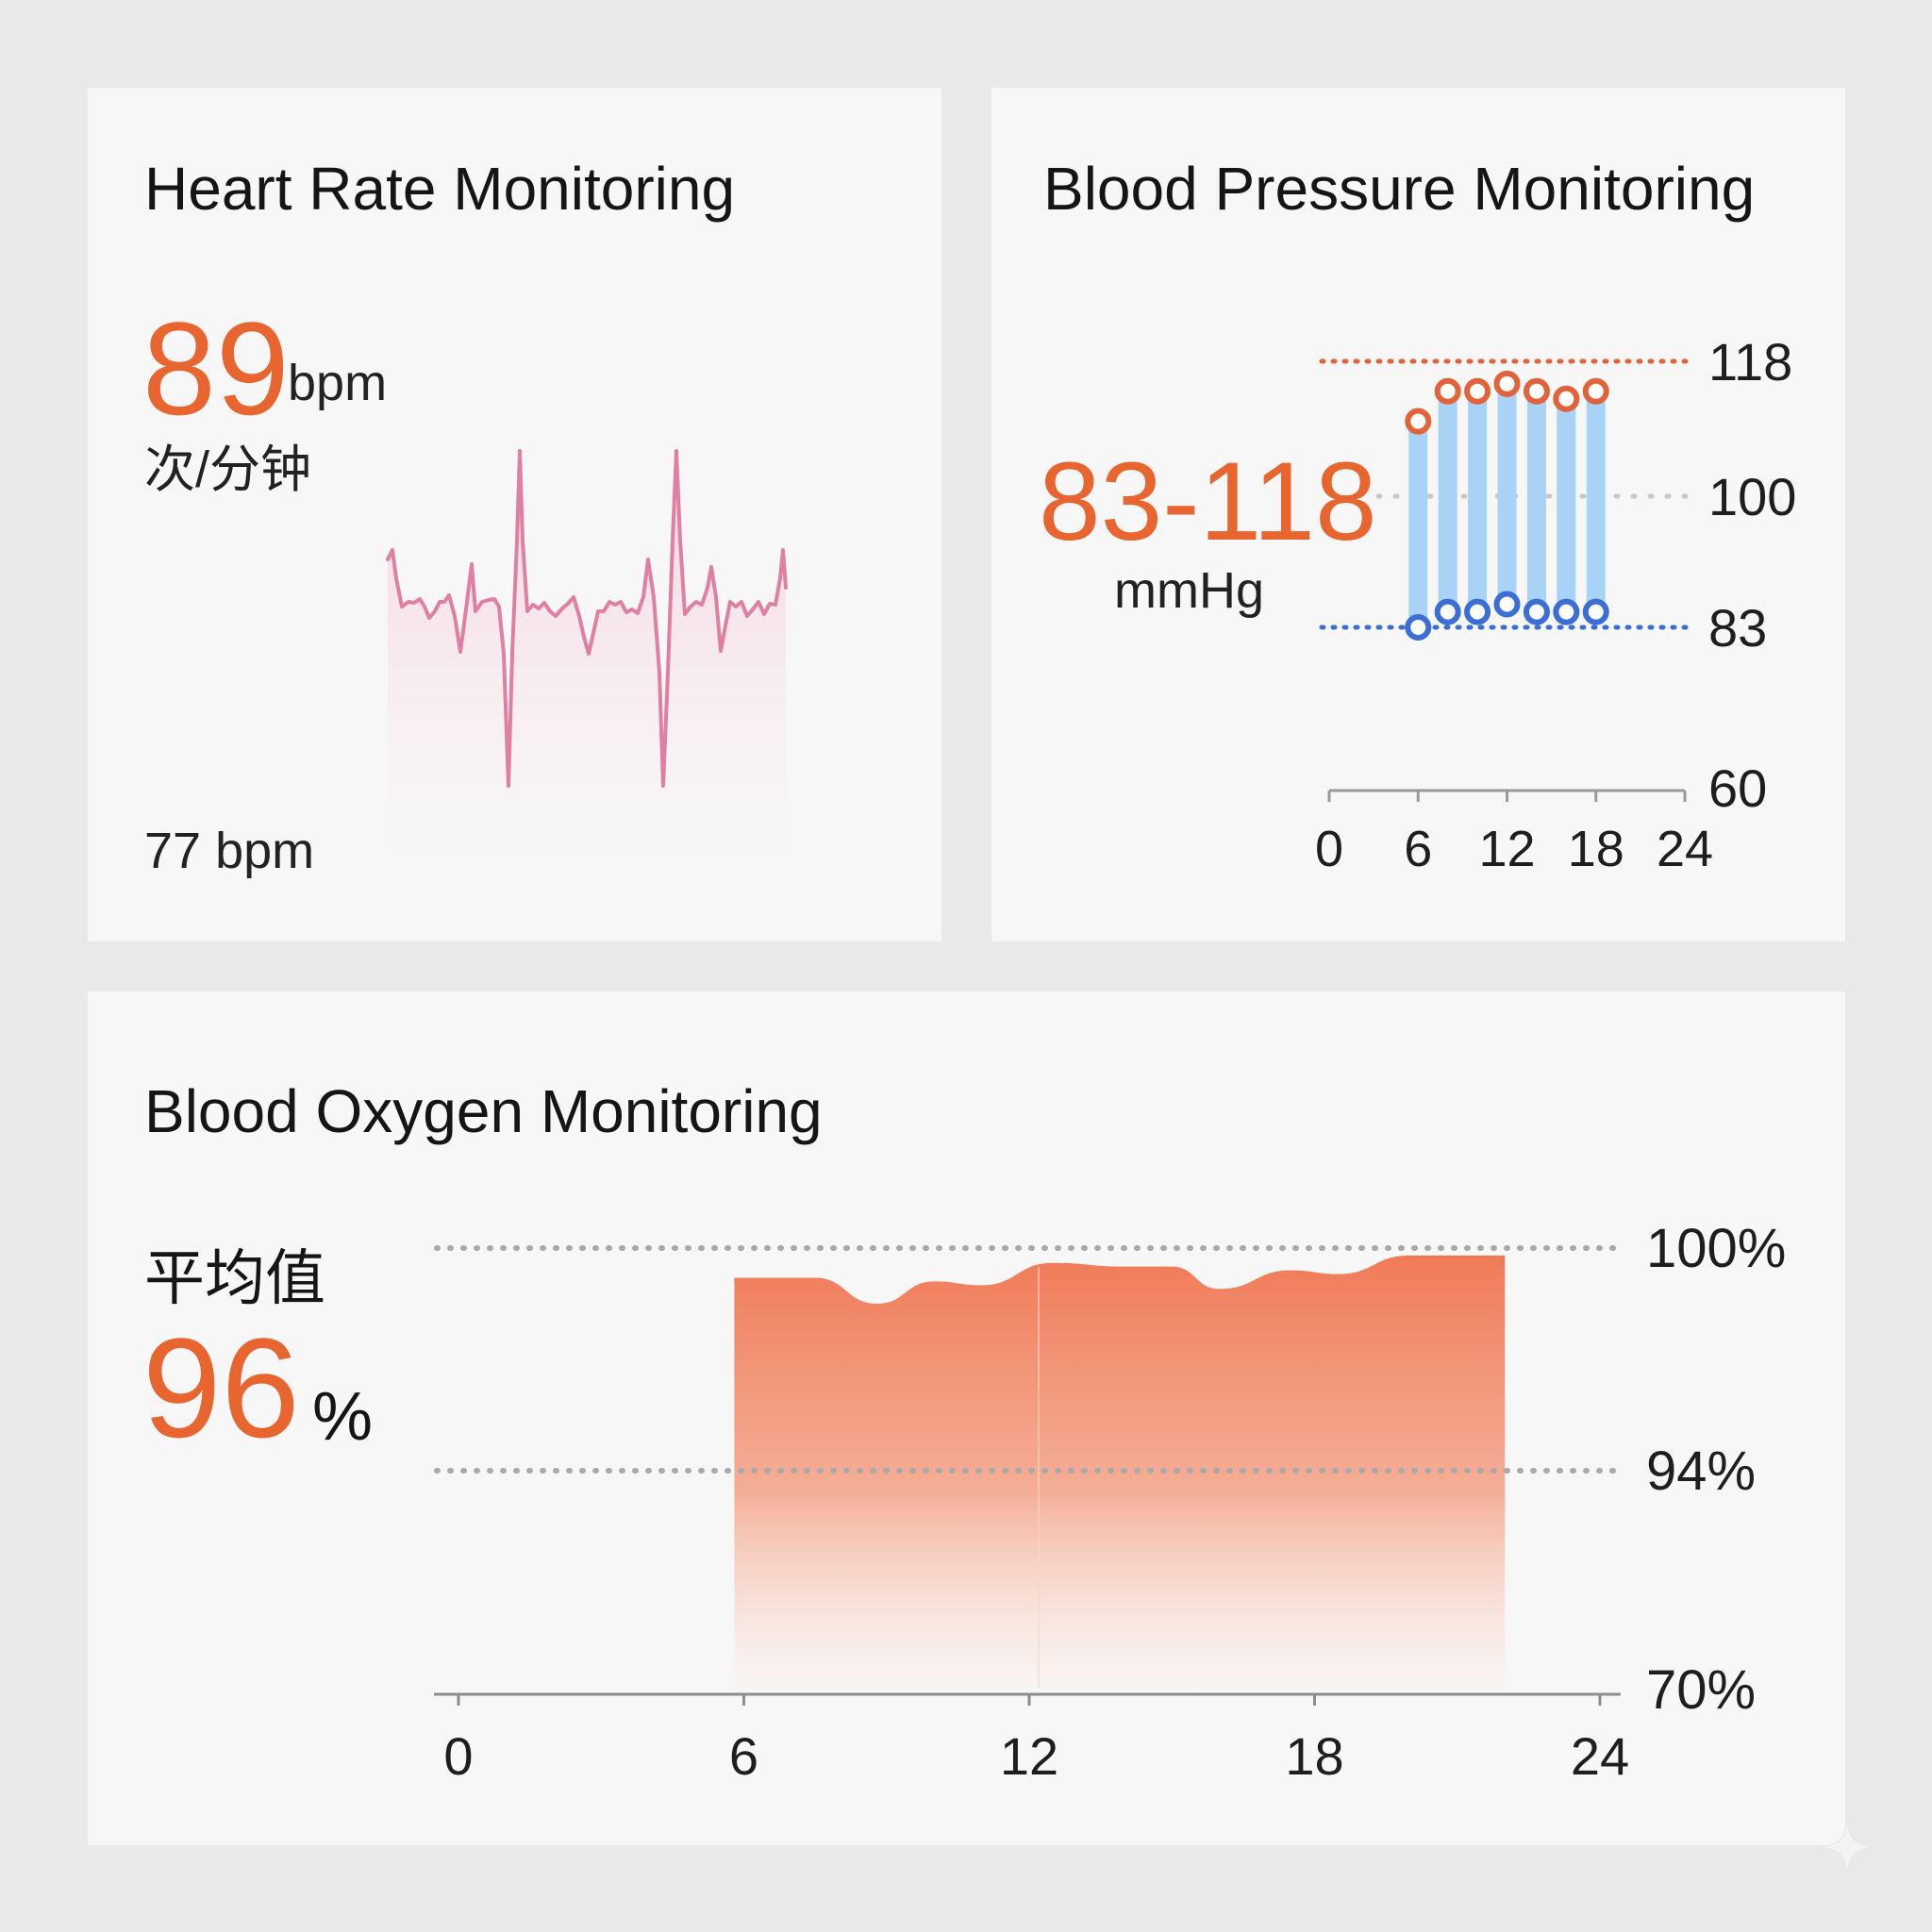 The image size is (1932, 1932). Describe the element at coordinates (484, 1111) in the screenshot. I see `blood-oxygen-title: Blood Oxygen Monitoring` at that location.